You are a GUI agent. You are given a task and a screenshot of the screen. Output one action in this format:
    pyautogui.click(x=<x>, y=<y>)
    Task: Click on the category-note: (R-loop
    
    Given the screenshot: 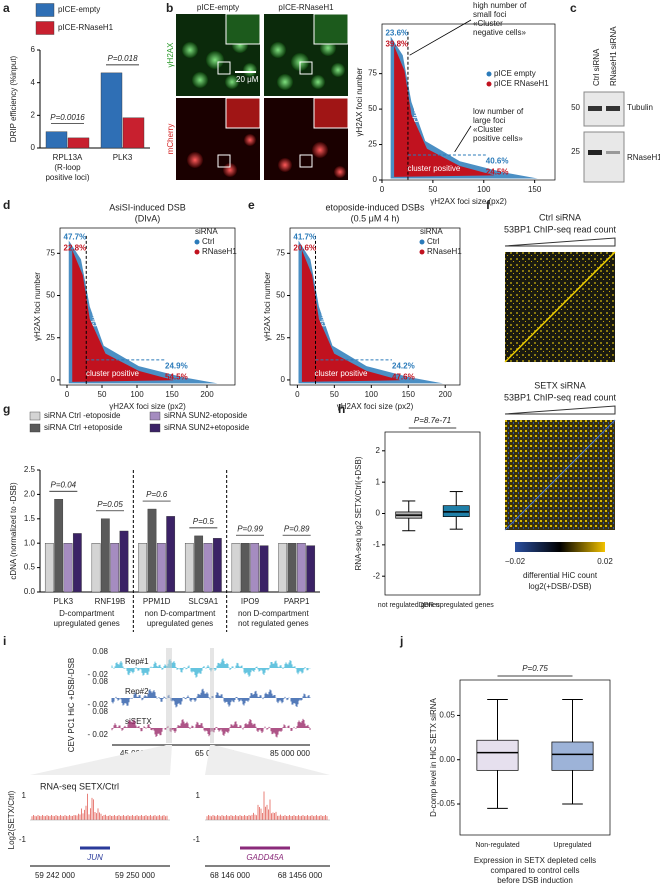 What is the action you would take?
    pyautogui.click(x=67, y=167)
    